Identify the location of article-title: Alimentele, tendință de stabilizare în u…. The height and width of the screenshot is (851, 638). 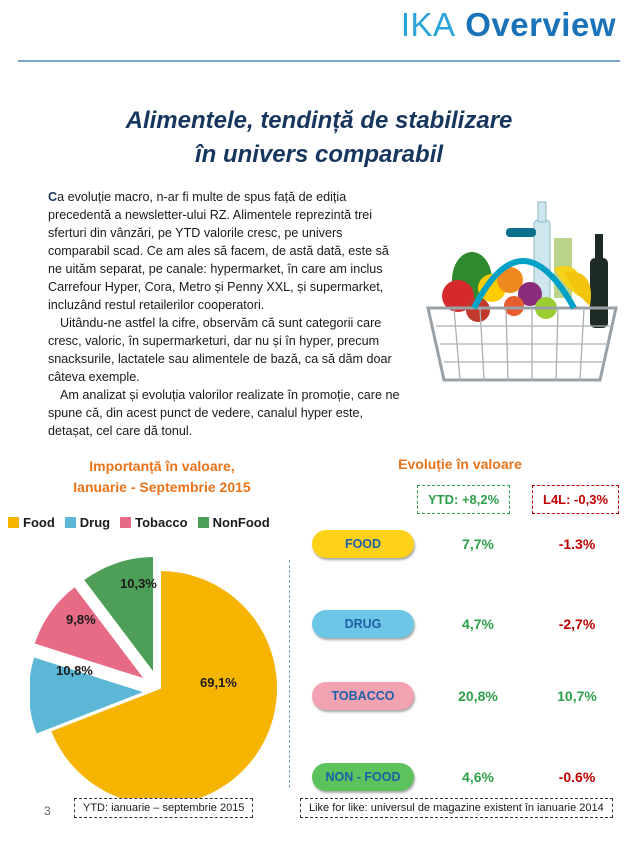
(319, 138).